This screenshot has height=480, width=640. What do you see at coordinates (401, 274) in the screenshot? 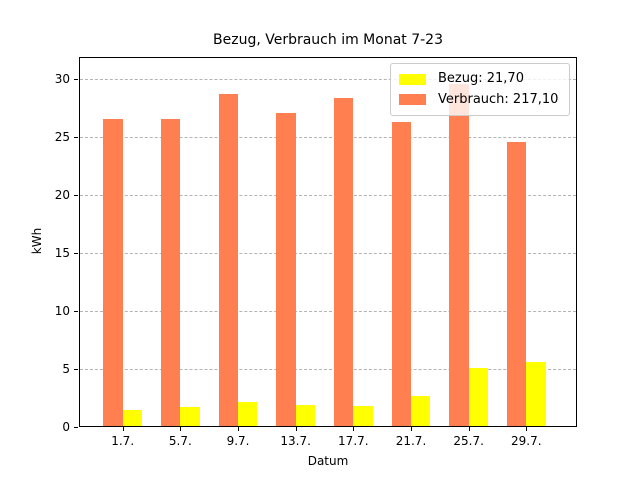
I see `bar-verbrauch-21.7.` at bounding box center [401, 274].